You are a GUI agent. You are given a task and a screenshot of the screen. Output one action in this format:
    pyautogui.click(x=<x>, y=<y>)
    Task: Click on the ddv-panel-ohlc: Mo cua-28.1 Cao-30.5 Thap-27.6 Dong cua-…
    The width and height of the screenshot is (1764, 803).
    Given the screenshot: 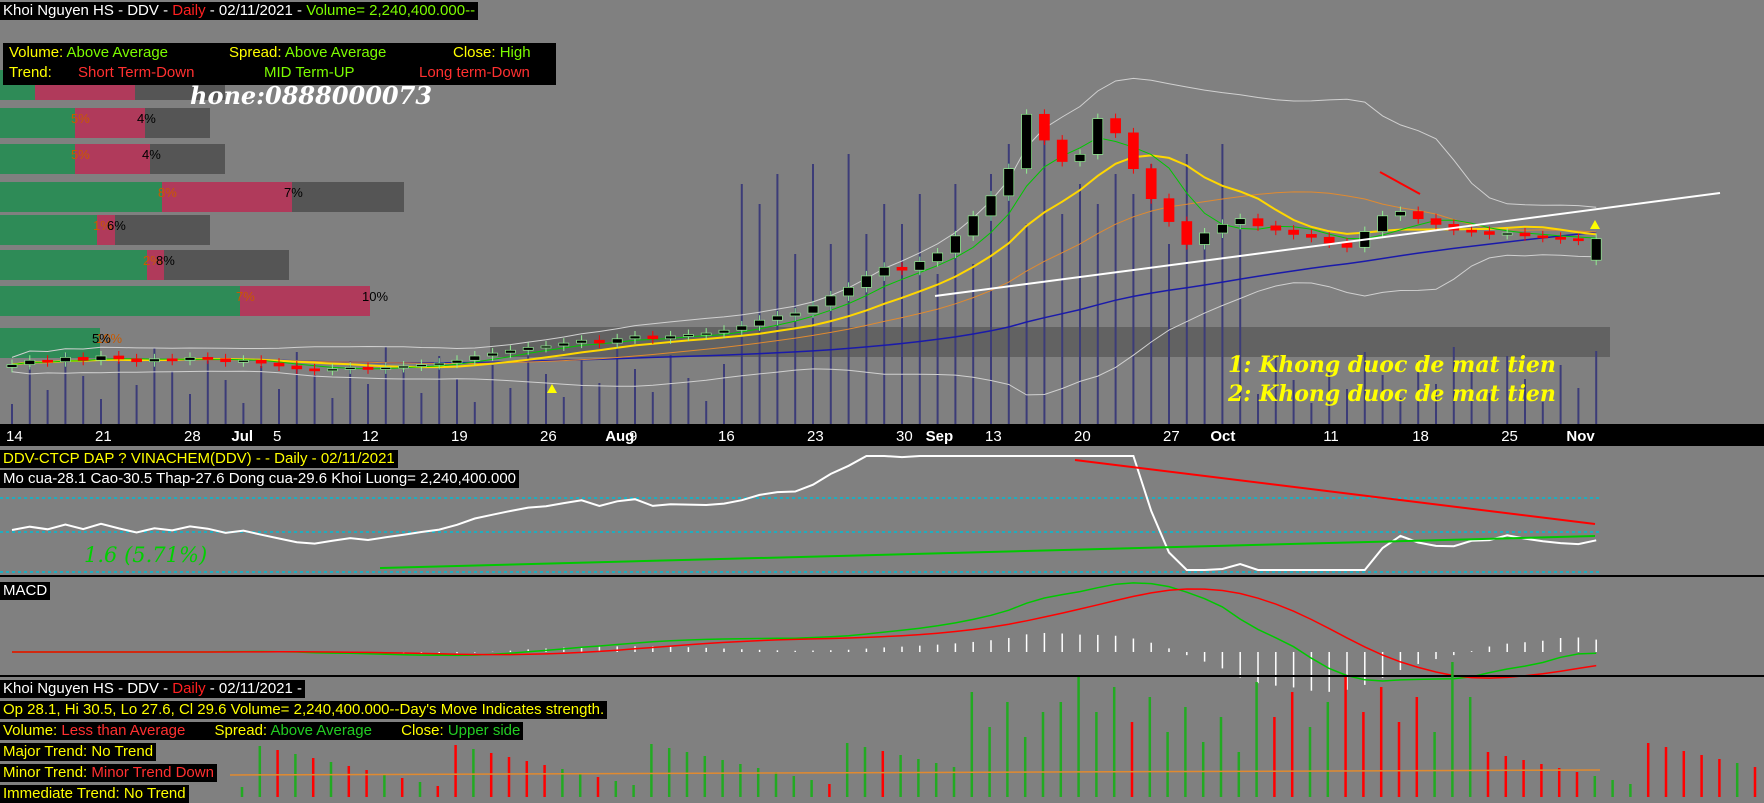 What is the action you would take?
    pyautogui.click(x=260, y=479)
    